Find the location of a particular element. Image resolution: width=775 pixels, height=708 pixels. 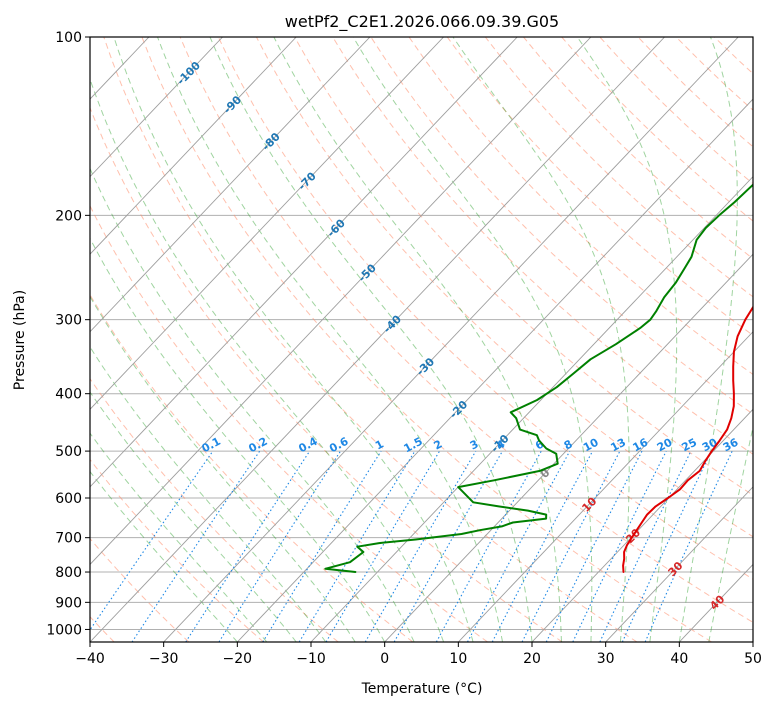

x-tick-label: 0 is located at coordinates (384, 659).